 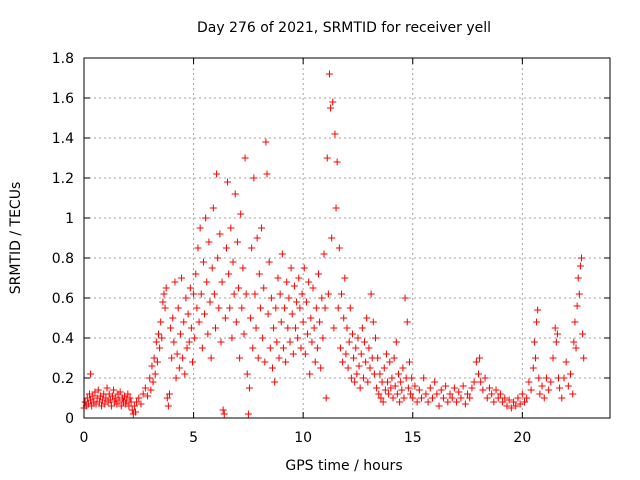 What do you see at coordinates (63, 139) in the screenshot?
I see `y-tick-label: 1.4` at bounding box center [63, 139].